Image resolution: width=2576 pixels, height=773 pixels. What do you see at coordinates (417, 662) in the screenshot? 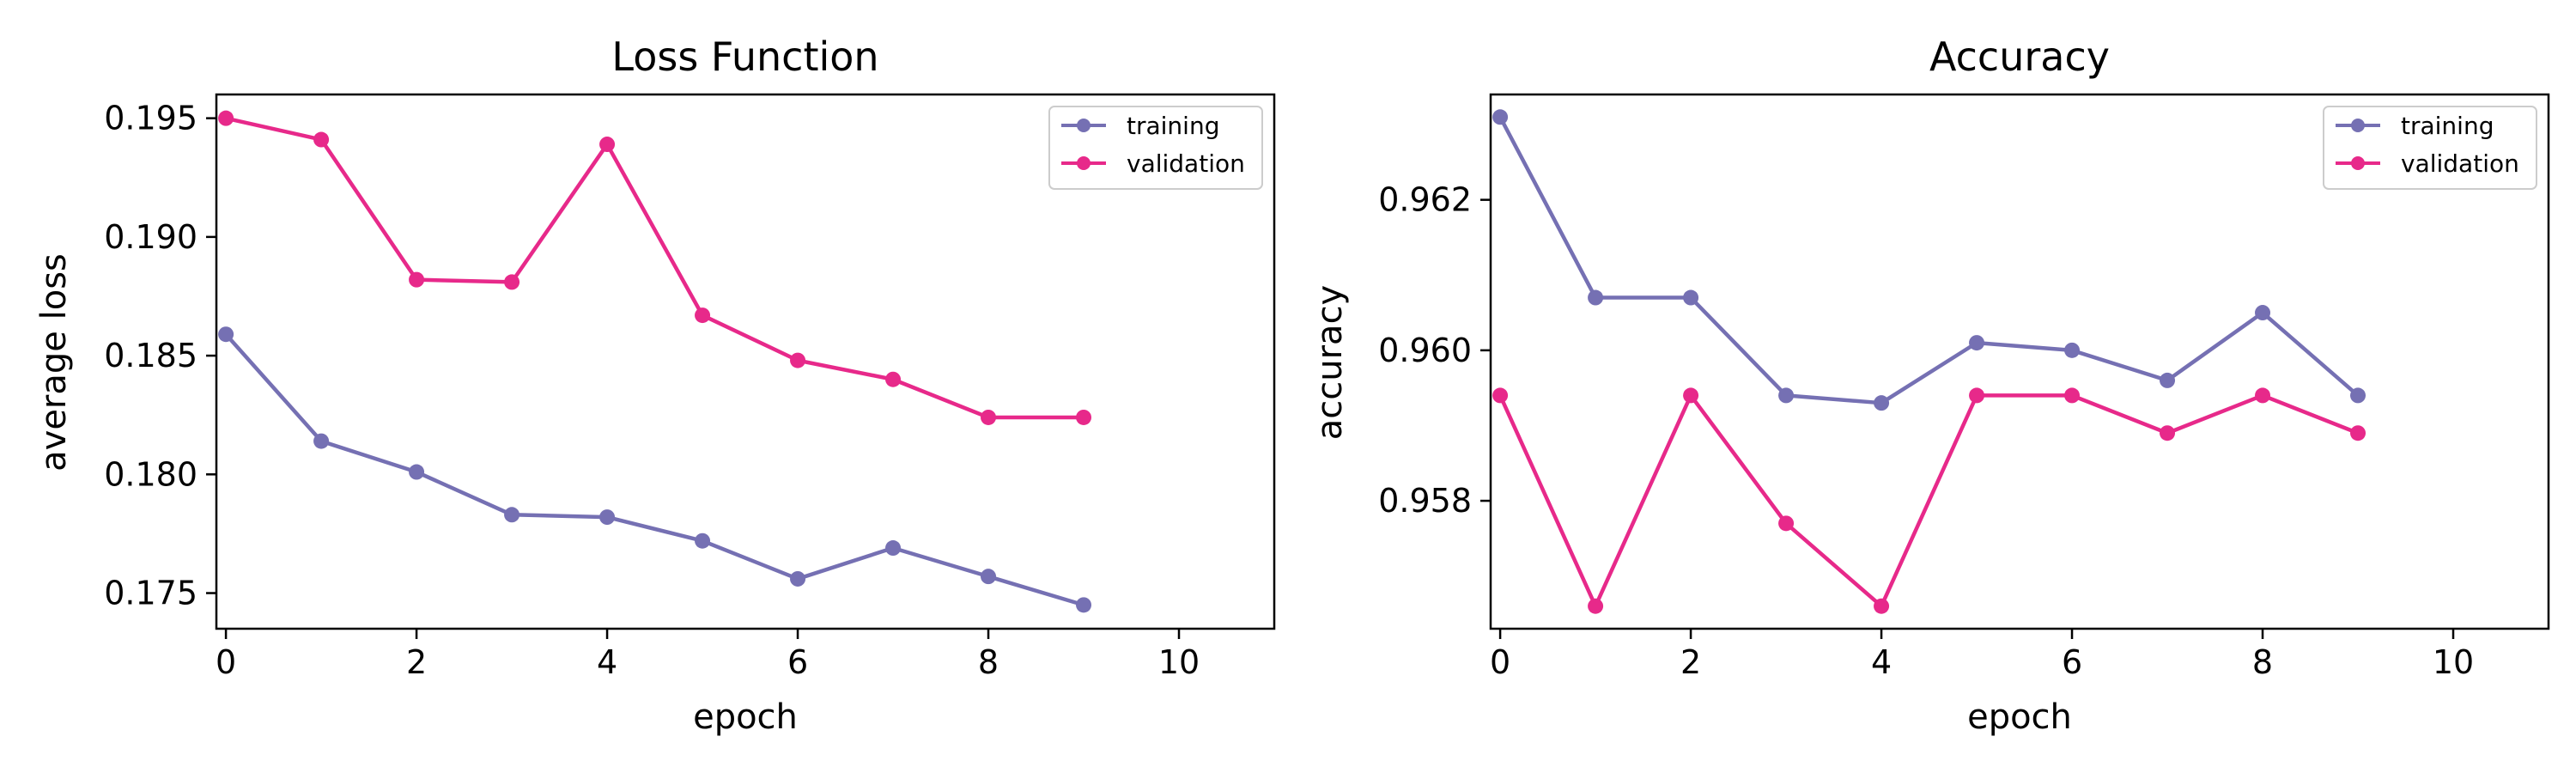
I see `loss-chart-xtick-label: 2` at bounding box center [417, 662].